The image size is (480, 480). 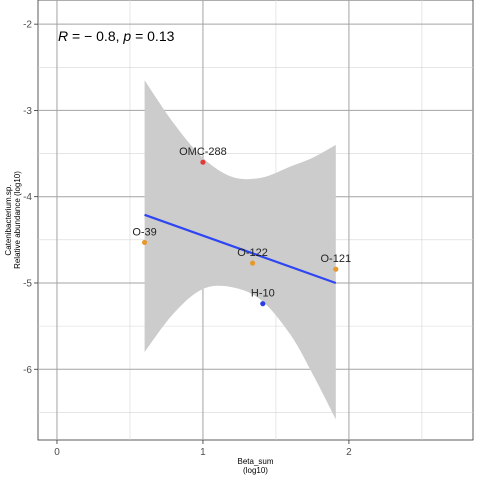 I want to click on x-tick-label-2: 2, so click(x=349, y=452).